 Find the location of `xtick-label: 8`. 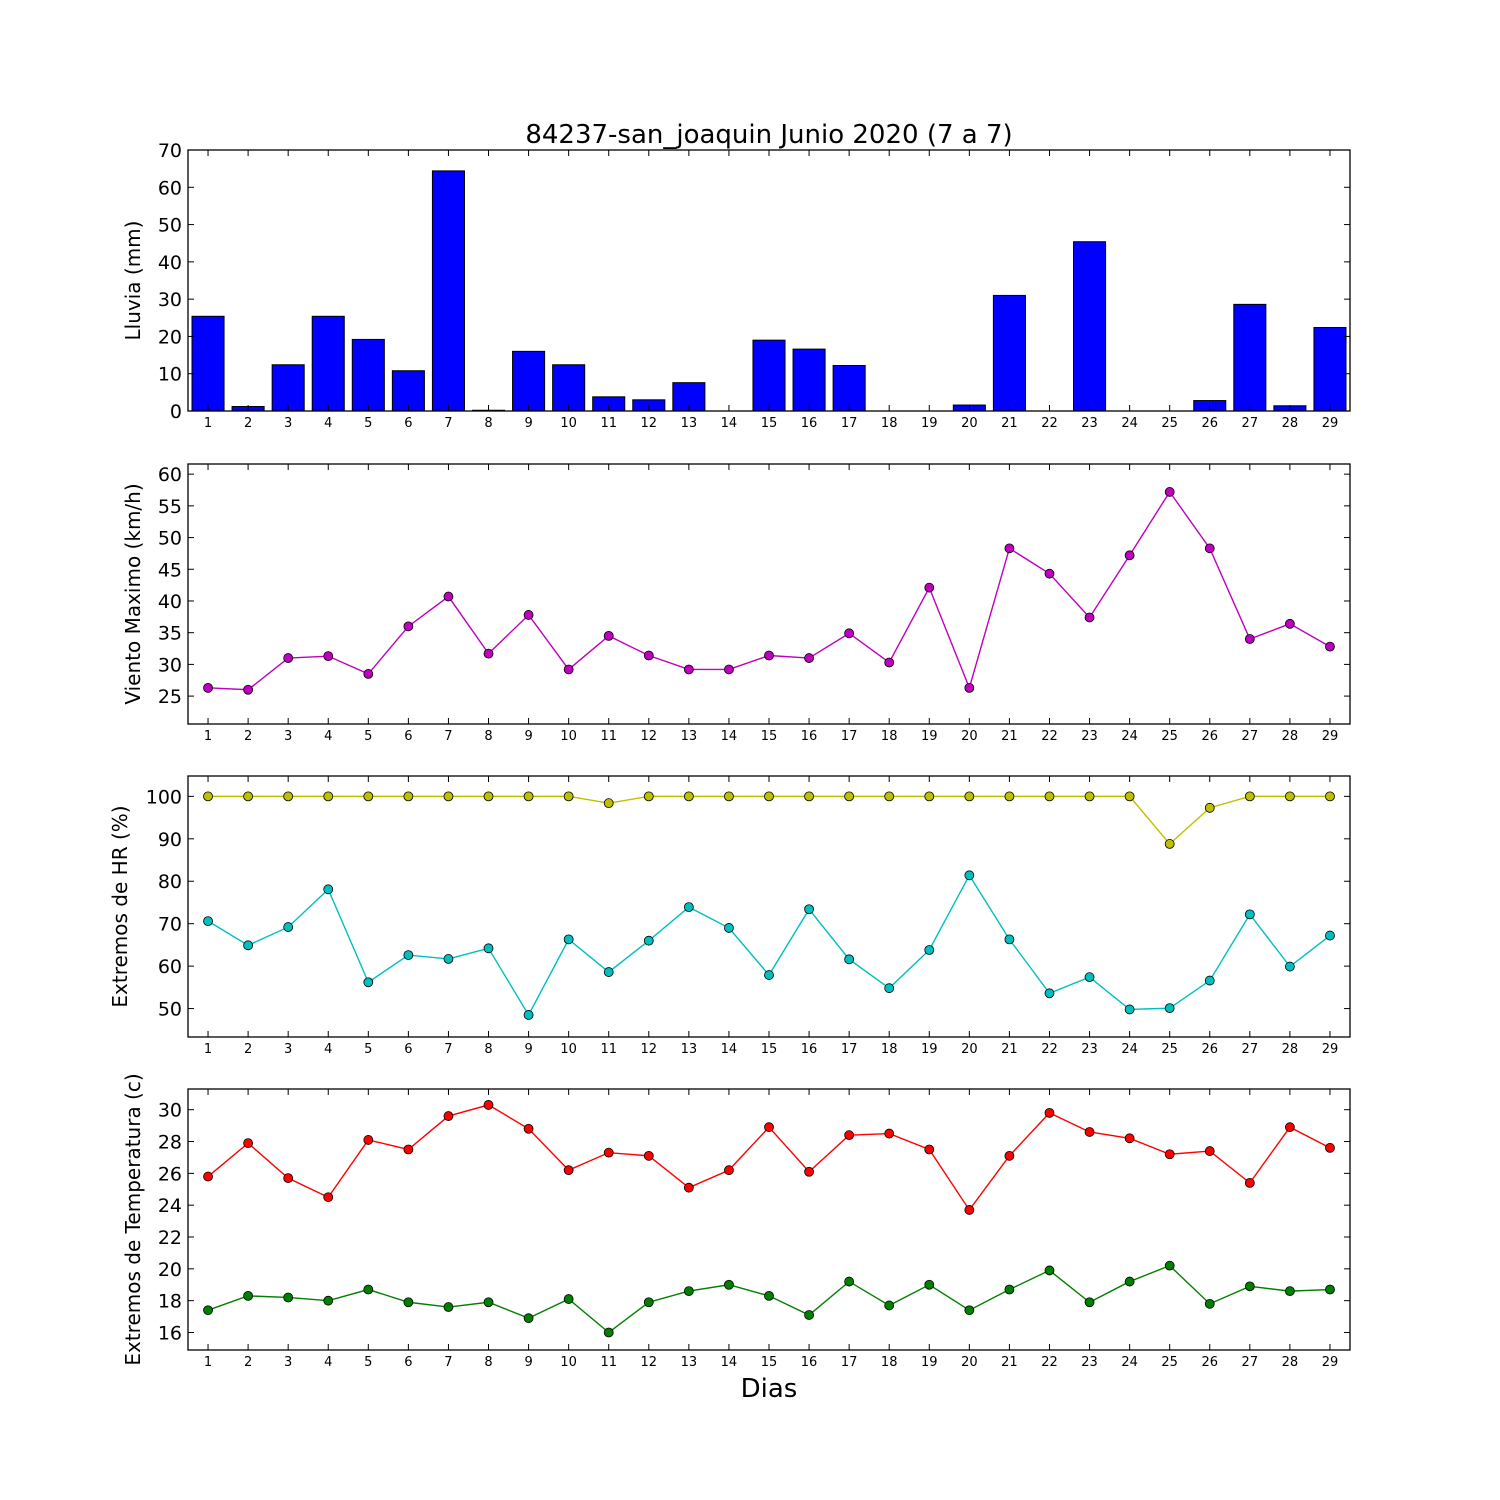

xtick-label: 8 is located at coordinates (488, 423).